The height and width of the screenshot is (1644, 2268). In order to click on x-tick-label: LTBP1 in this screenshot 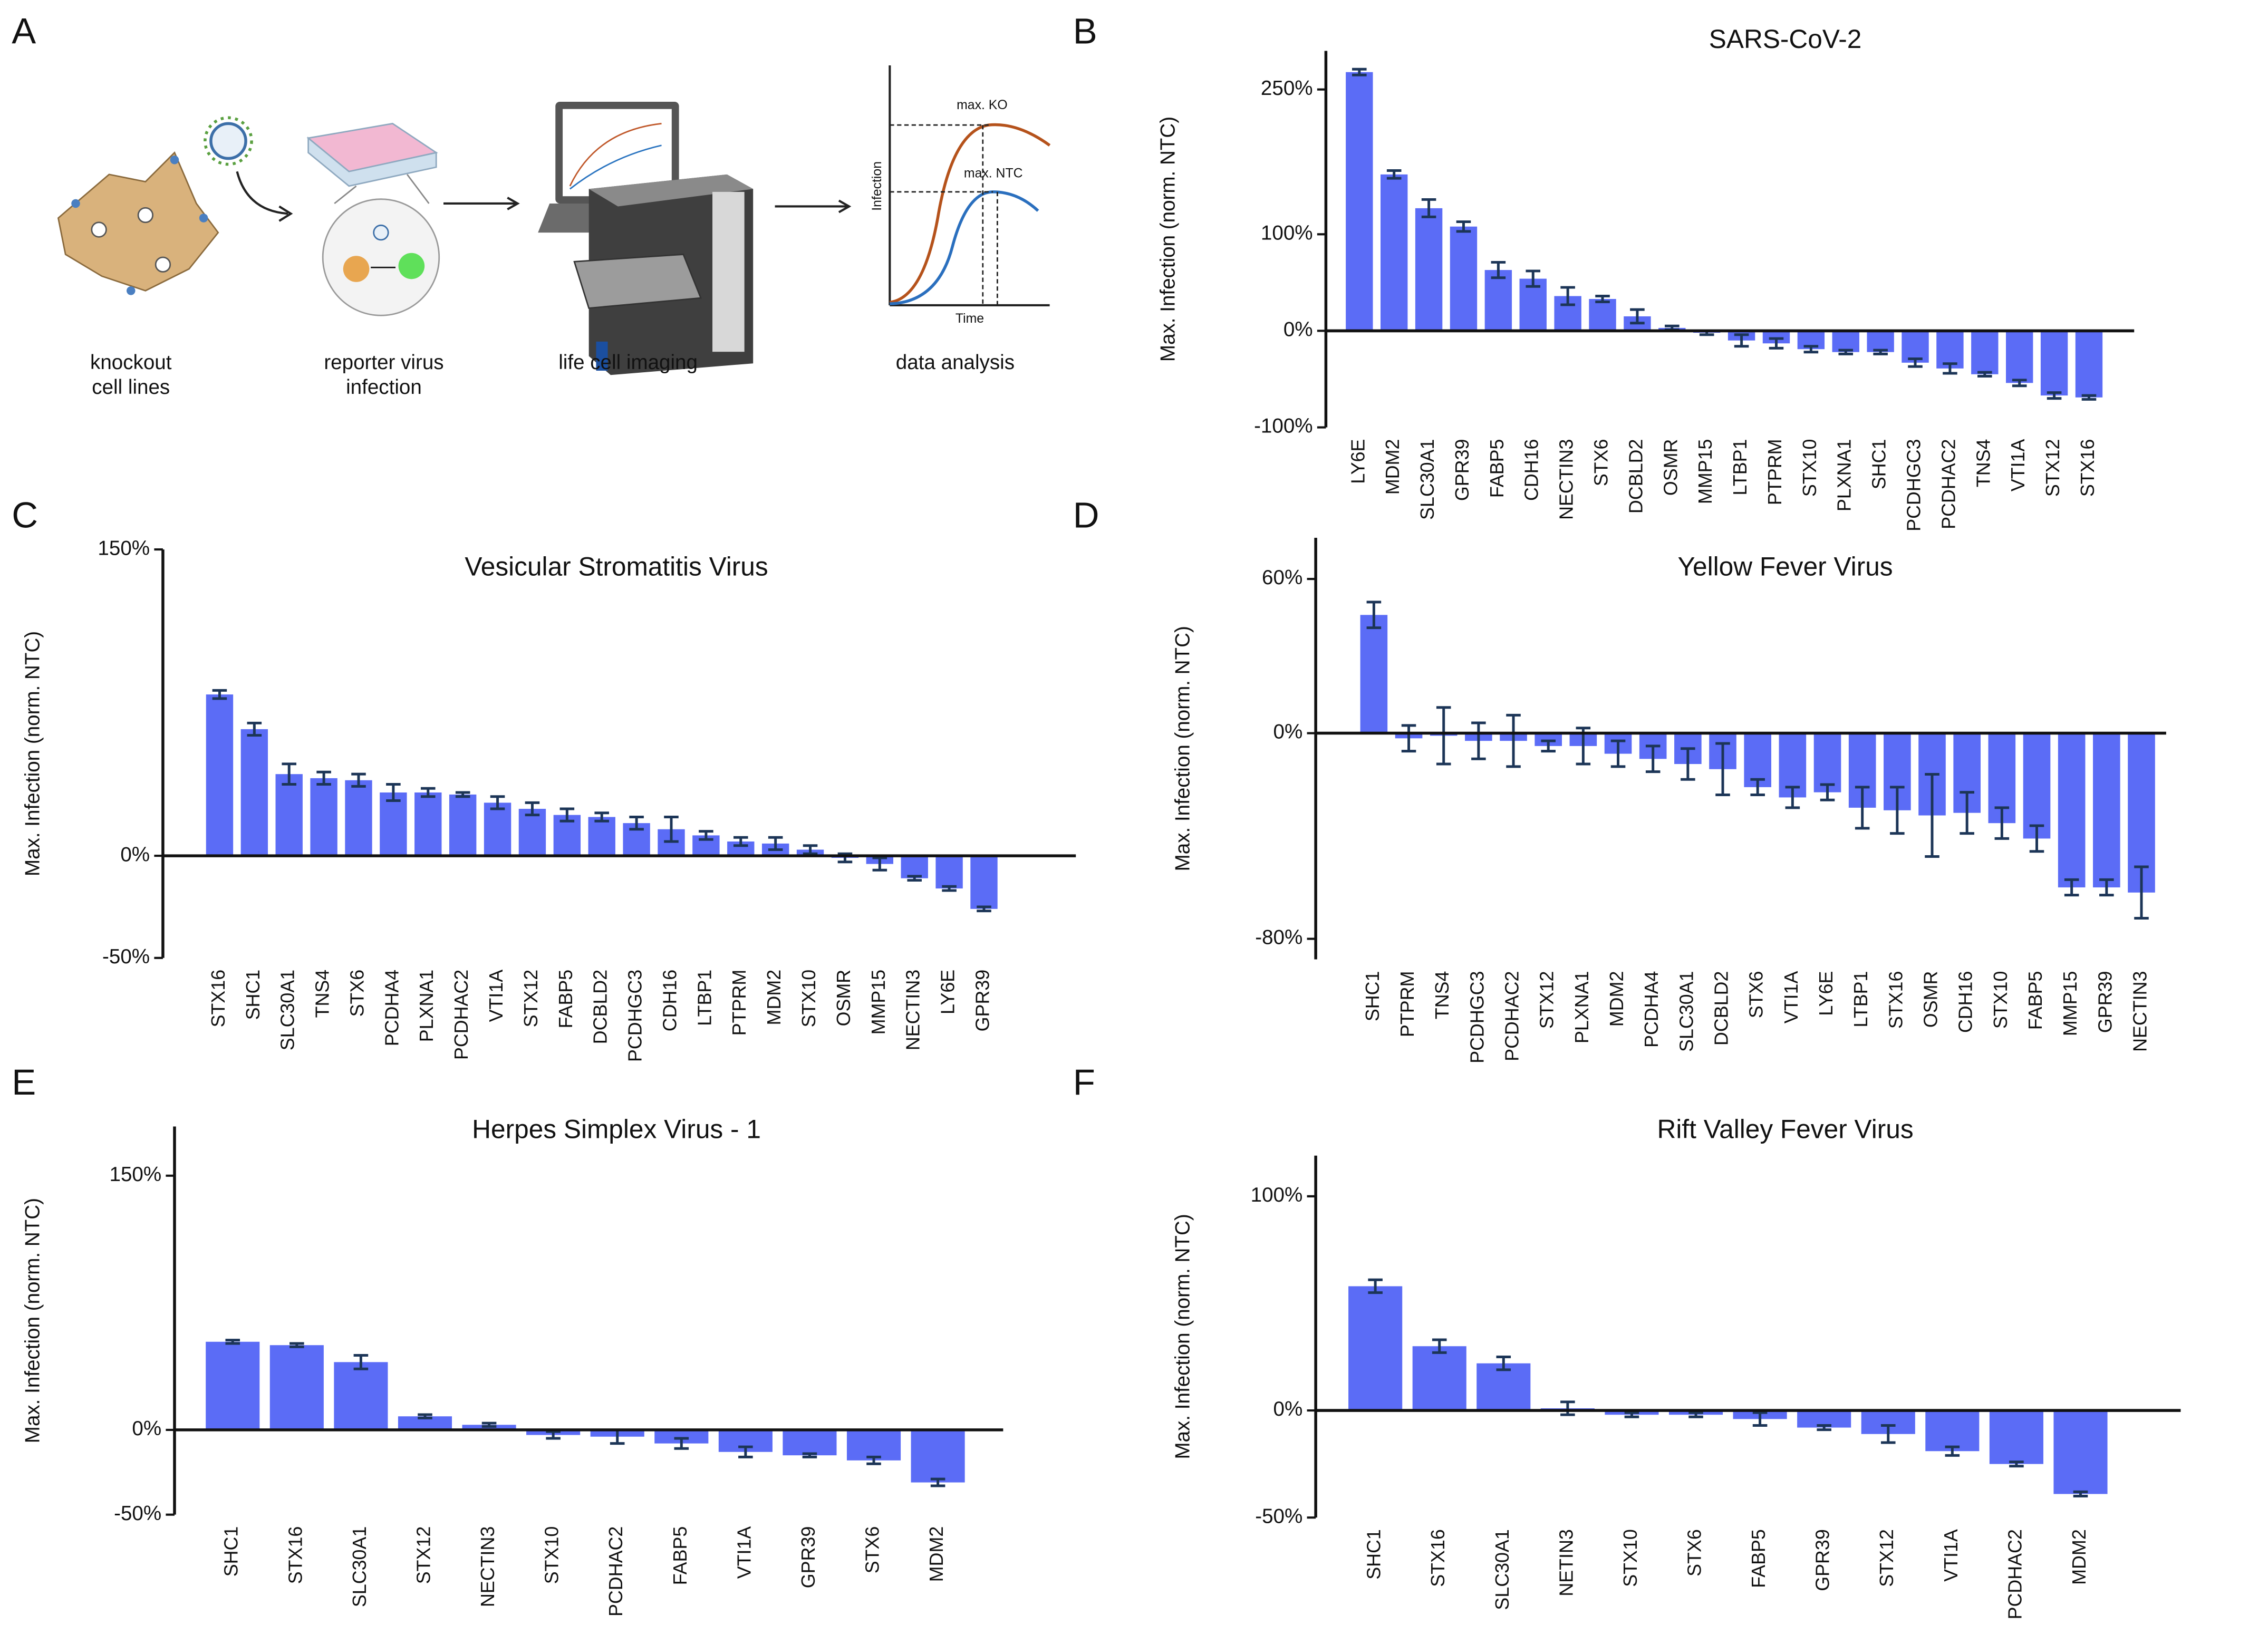, I will do `click(1861, 1000)`.